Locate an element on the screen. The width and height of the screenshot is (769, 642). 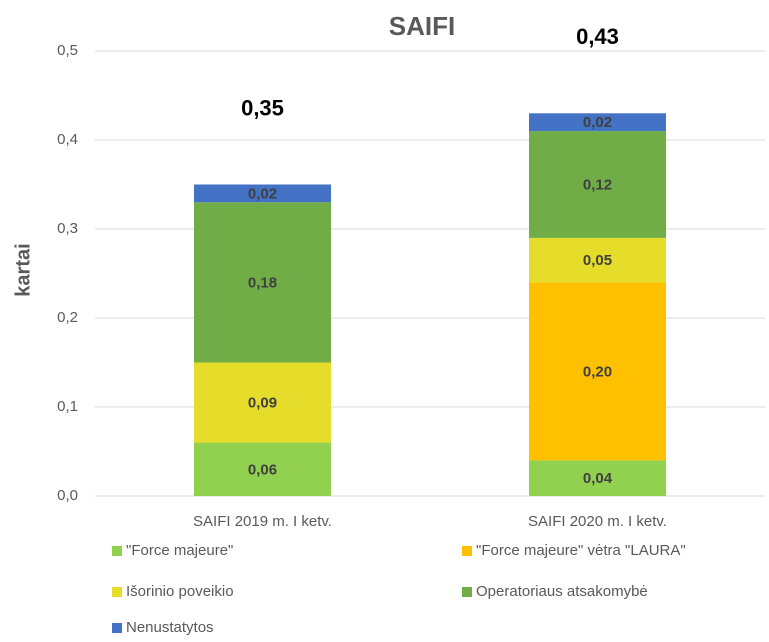
value-label: 0,20 is located at coordinates (597, 371).